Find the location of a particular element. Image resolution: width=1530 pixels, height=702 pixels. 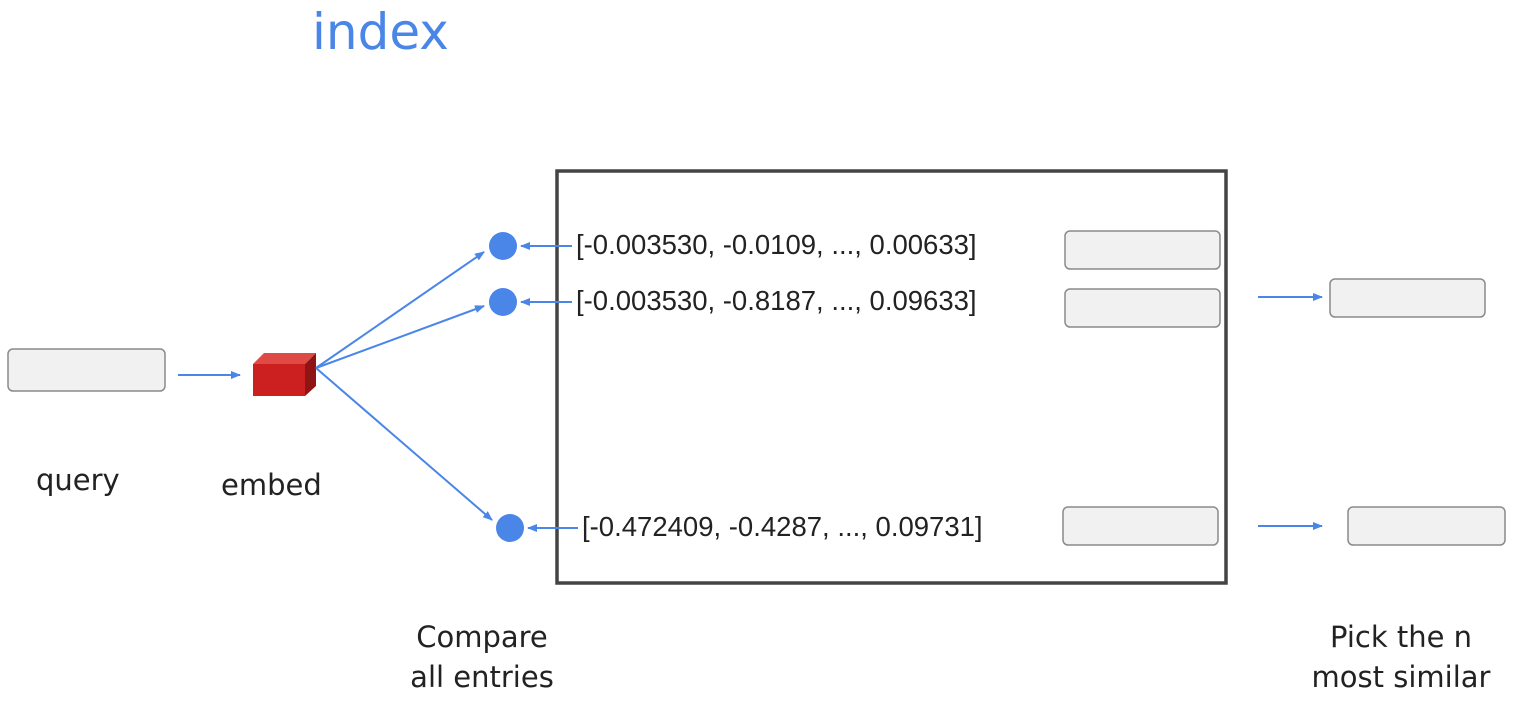

pick-label-line-1: Pick the n is located at coordinates (1401, 637).